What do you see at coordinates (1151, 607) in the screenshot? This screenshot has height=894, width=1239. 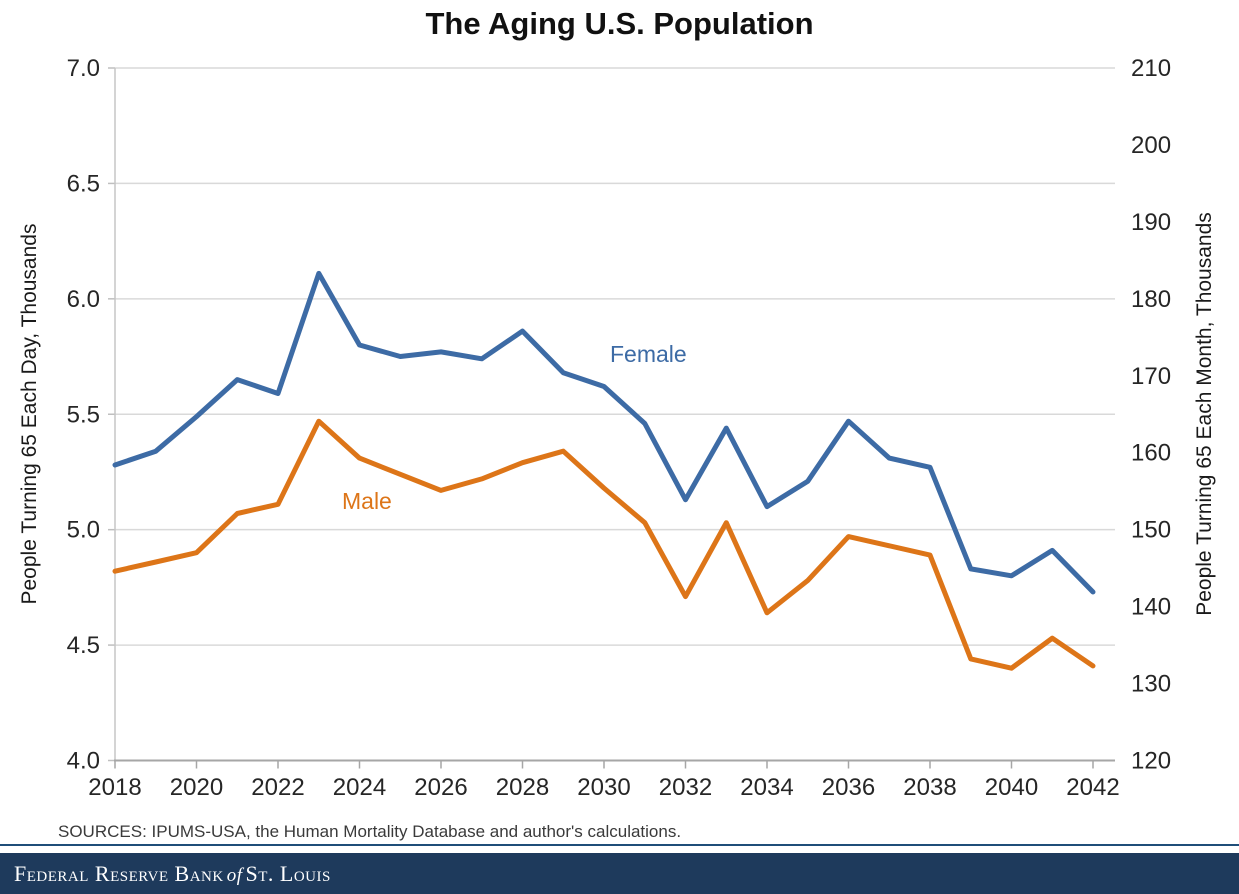 I see `right-y-axis-tick-label: 140` at bounding box center [1151, 607].